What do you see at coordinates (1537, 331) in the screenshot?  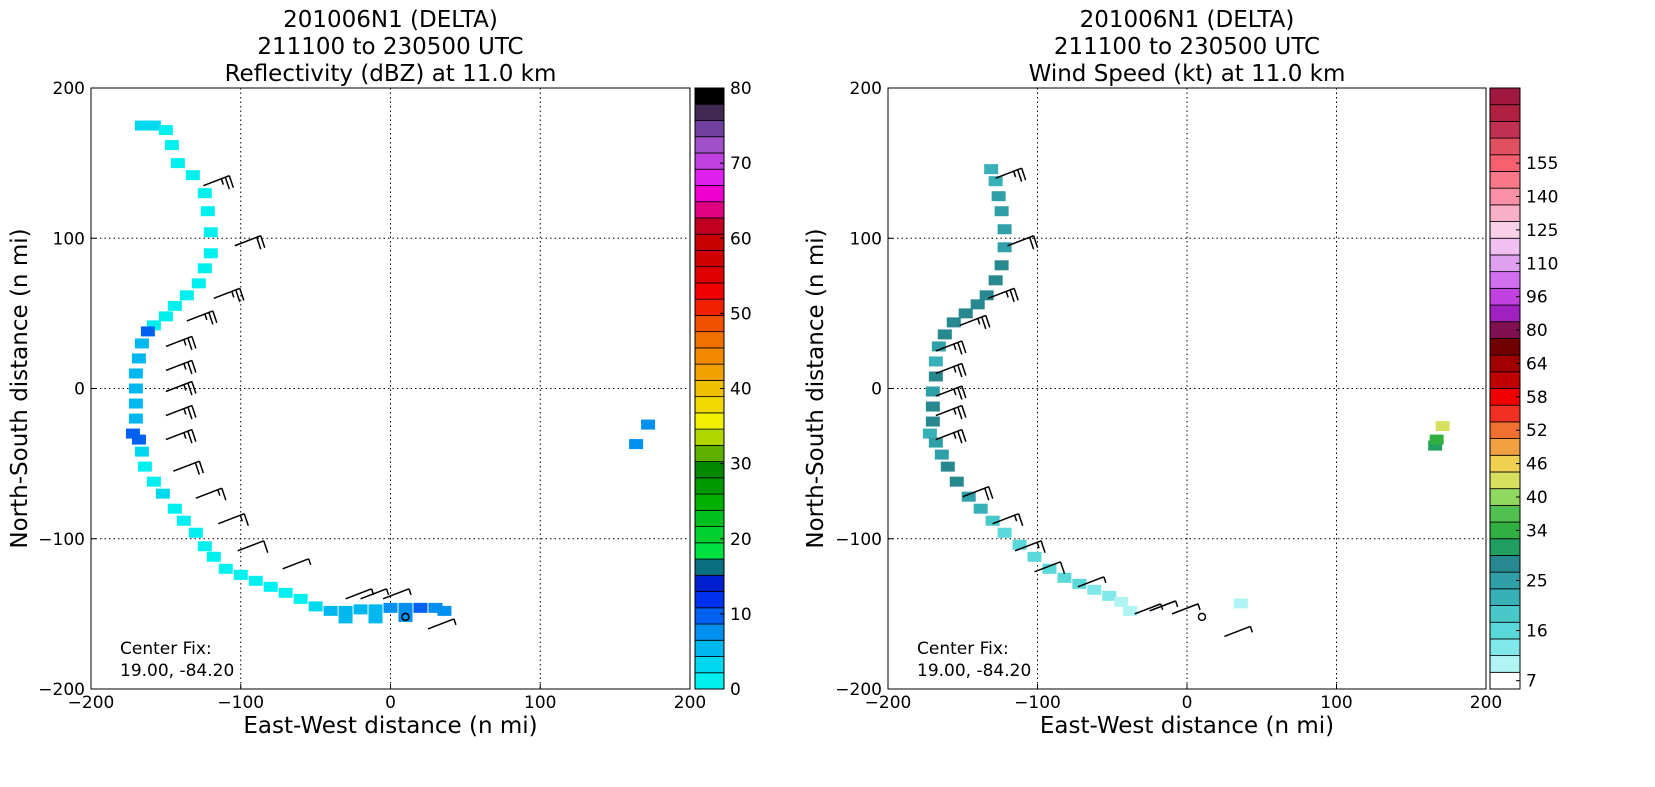 I see `colorbar-tick-label: 80` at bounding box center [1537, 331].